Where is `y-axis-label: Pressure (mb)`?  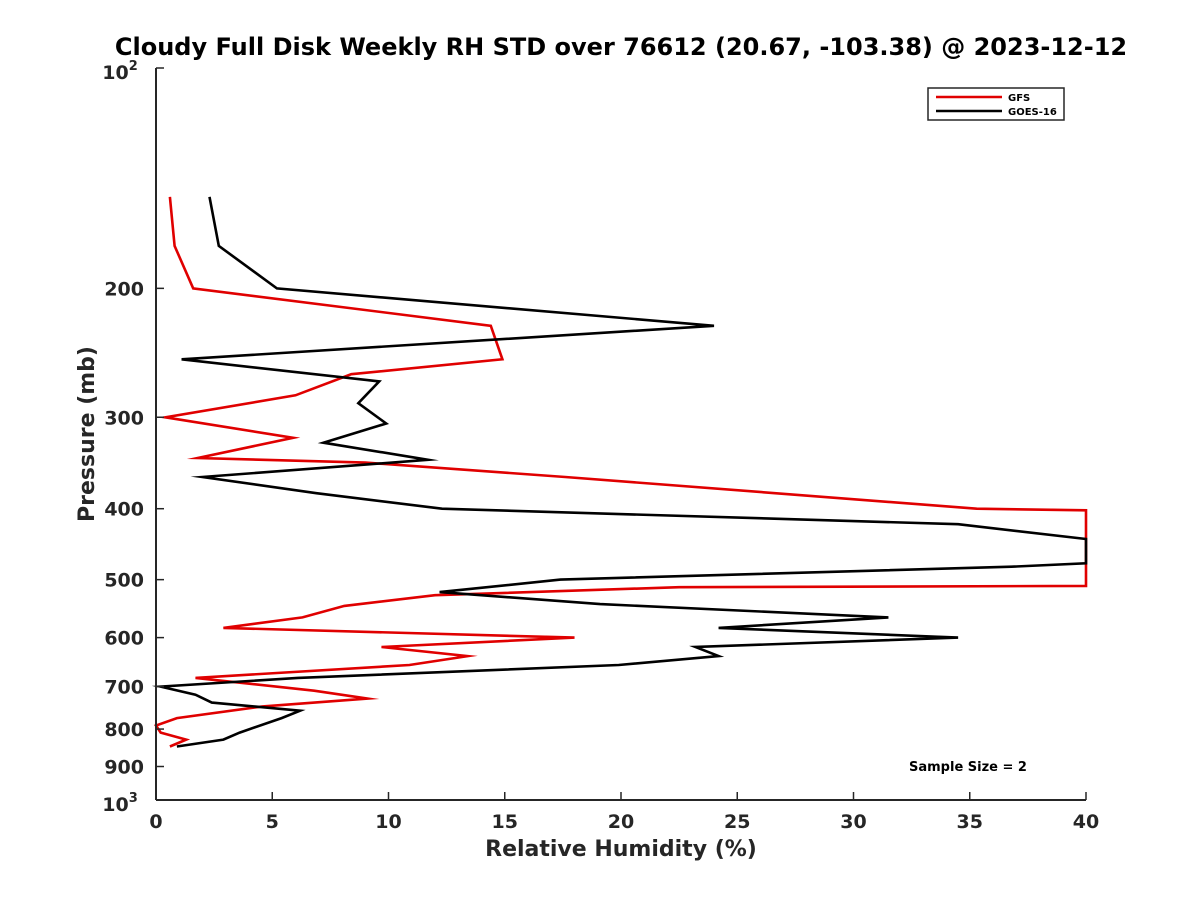
y-axis-label: Pressure (mb) is located at coordinates (87, 434).